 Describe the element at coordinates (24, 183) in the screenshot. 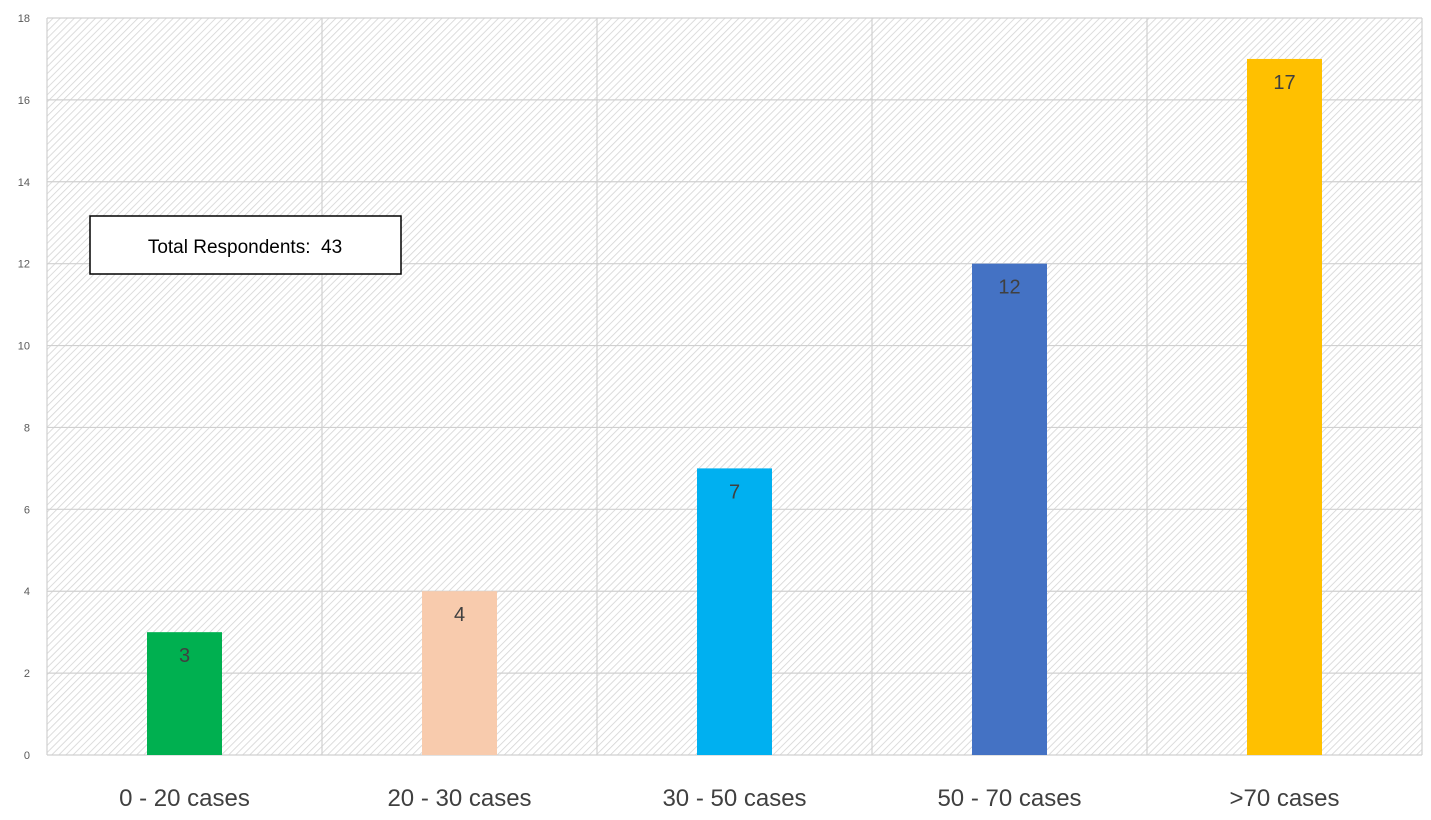

I see `y-tick-label: 14` at that location.